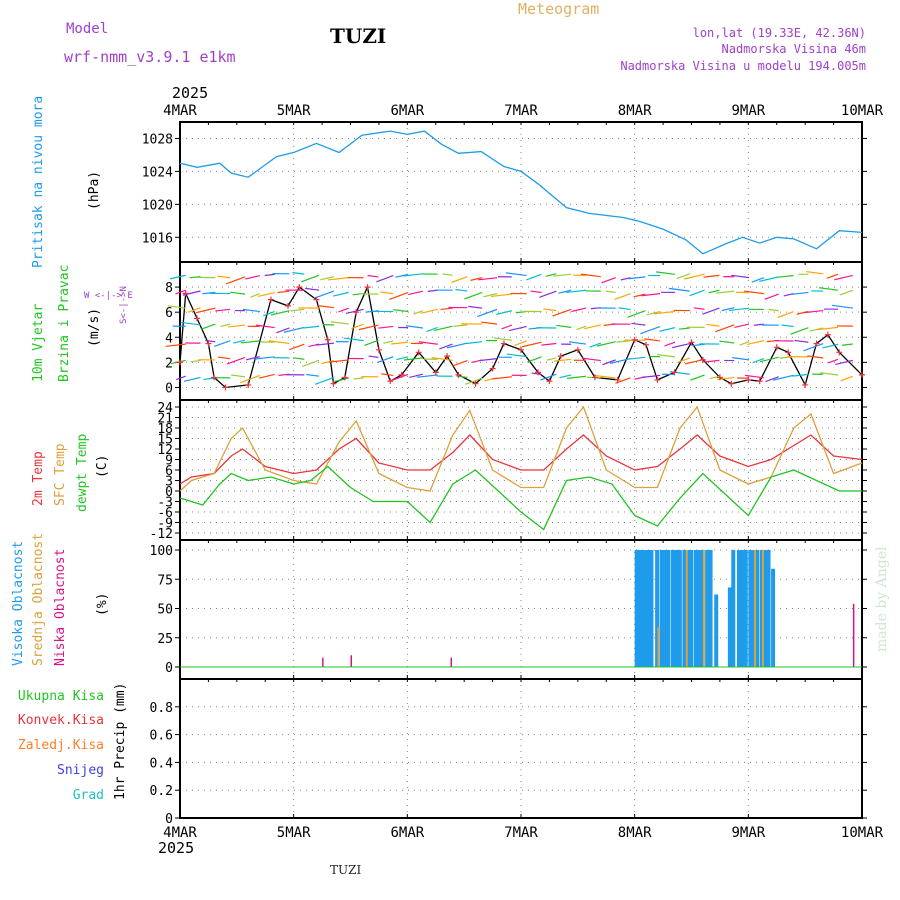  Describe the element at coordinates (635, 111) in the screenshot. I see `x-tick-label-top: 8MAR` at that location.